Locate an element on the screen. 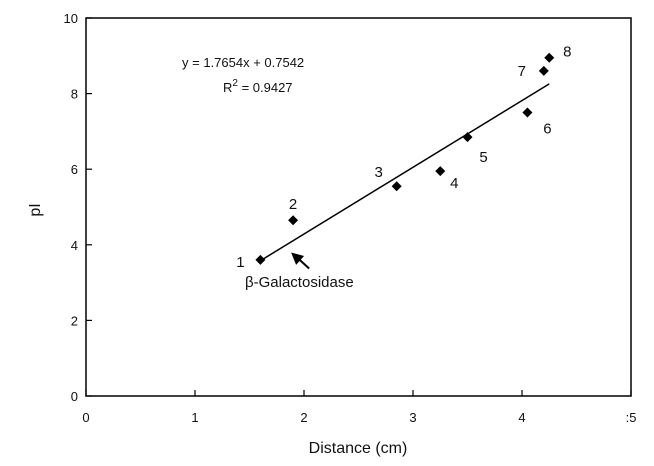 The height and width of the screenshot is (466, 654). x-tick-label: 4 is located at coordinates (521, 417).